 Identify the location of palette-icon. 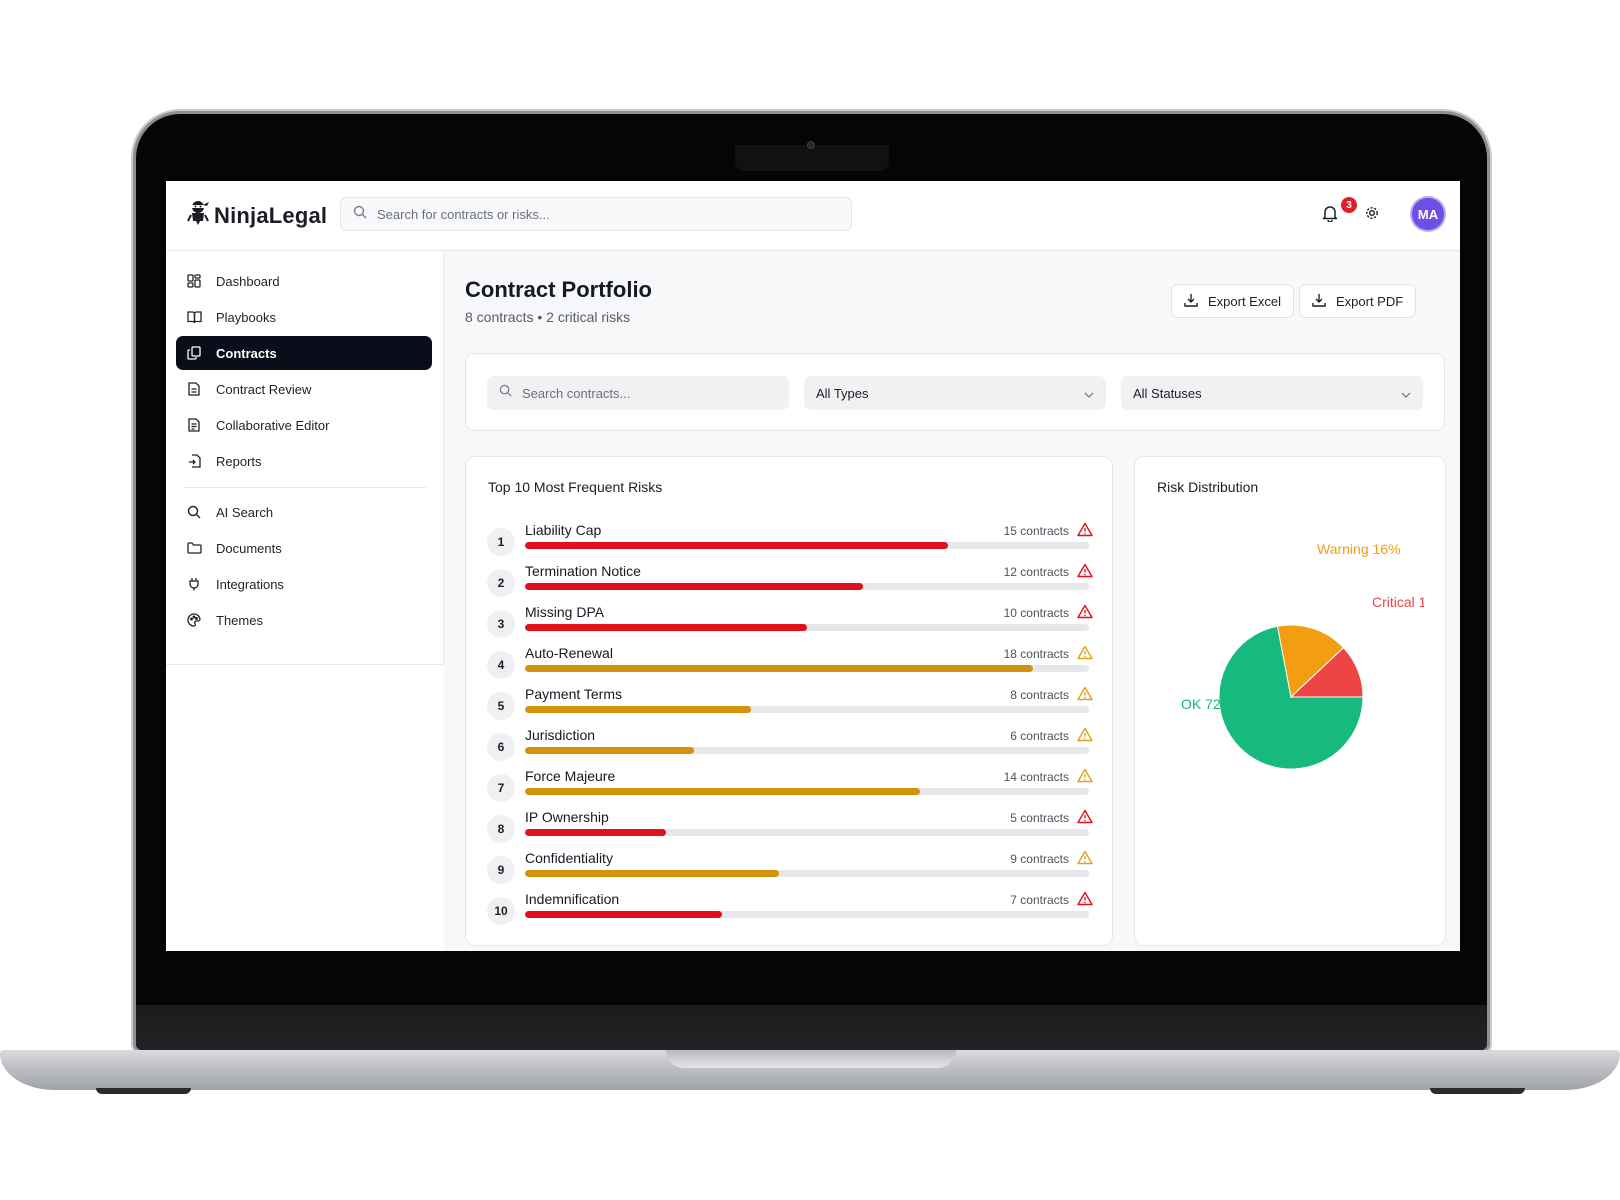
(194, 620).